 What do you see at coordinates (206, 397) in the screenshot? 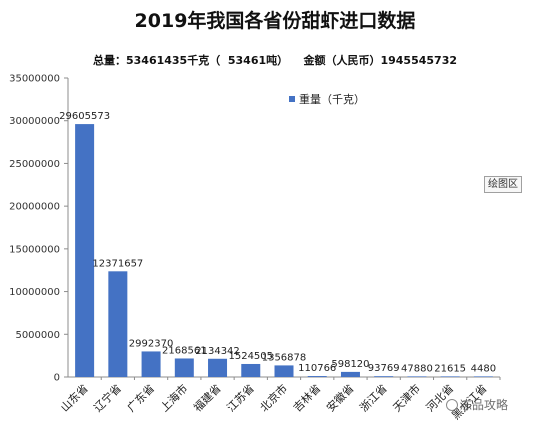
I see `x-category-label: 福建省` at bounding box center [206, 397].